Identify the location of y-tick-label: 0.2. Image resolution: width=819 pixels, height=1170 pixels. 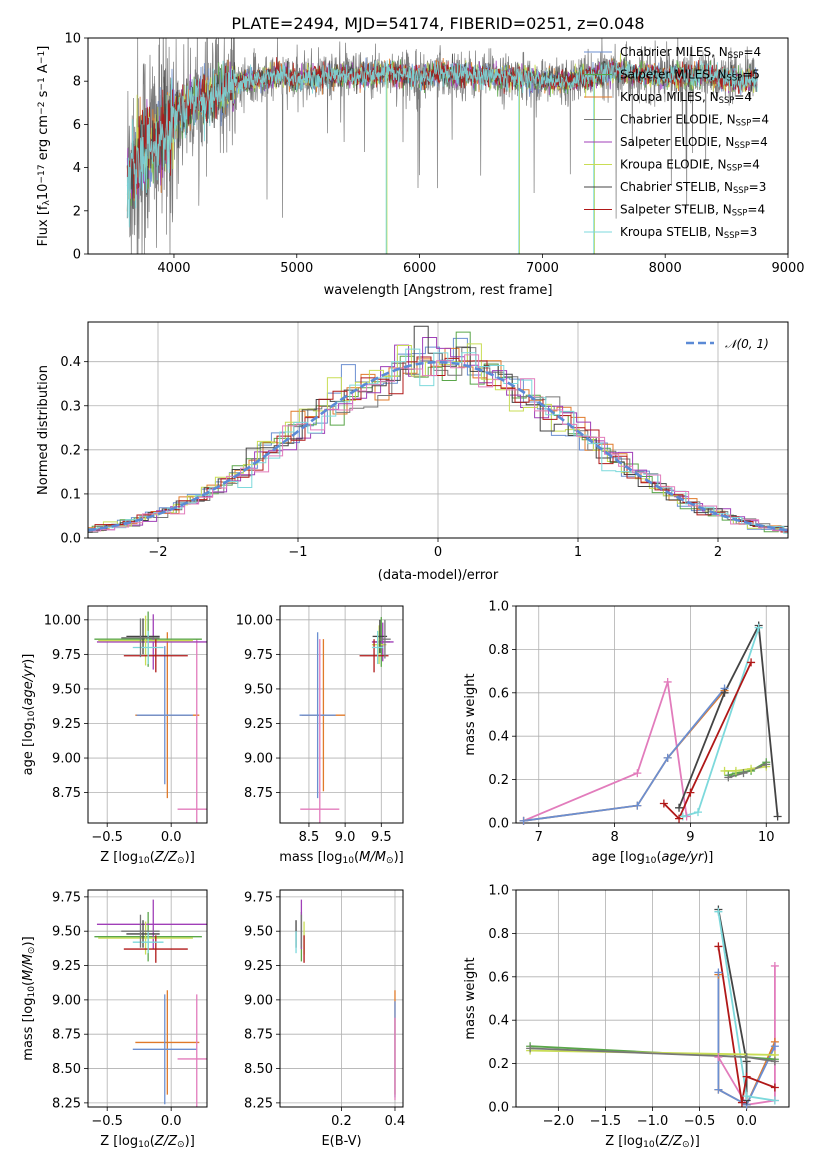
(498, 1064).